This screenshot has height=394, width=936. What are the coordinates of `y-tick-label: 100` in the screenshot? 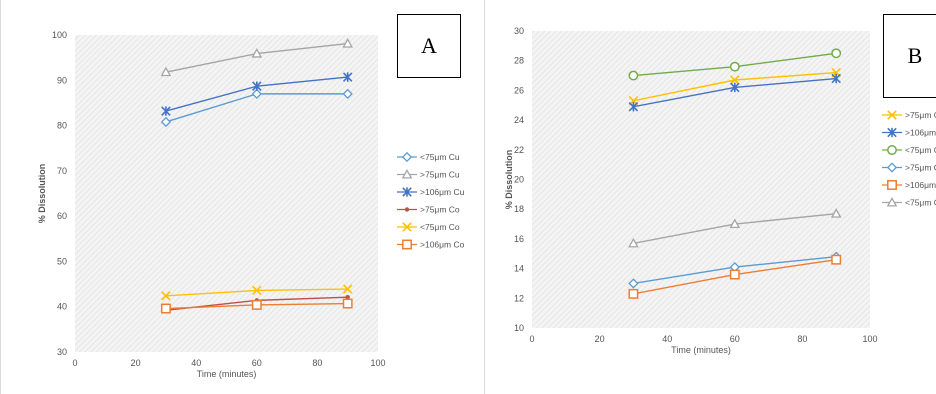 It's located at (59, 35).